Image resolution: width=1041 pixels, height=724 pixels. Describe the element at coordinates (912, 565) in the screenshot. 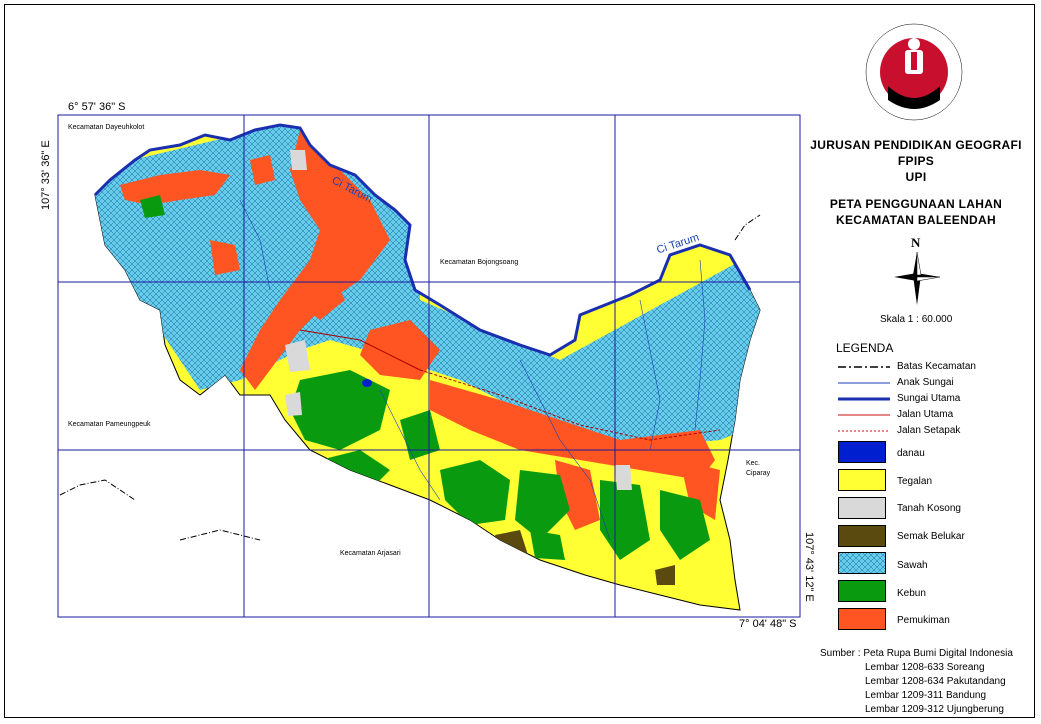

I see `legend-sawah: Sawah` at that location.